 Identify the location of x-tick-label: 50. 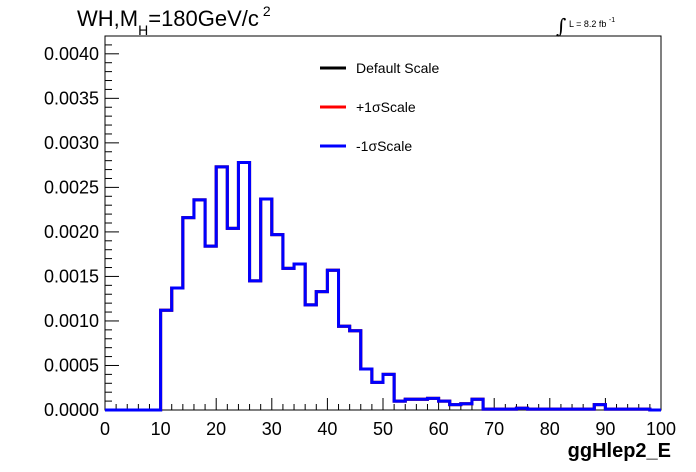
(383, 429).